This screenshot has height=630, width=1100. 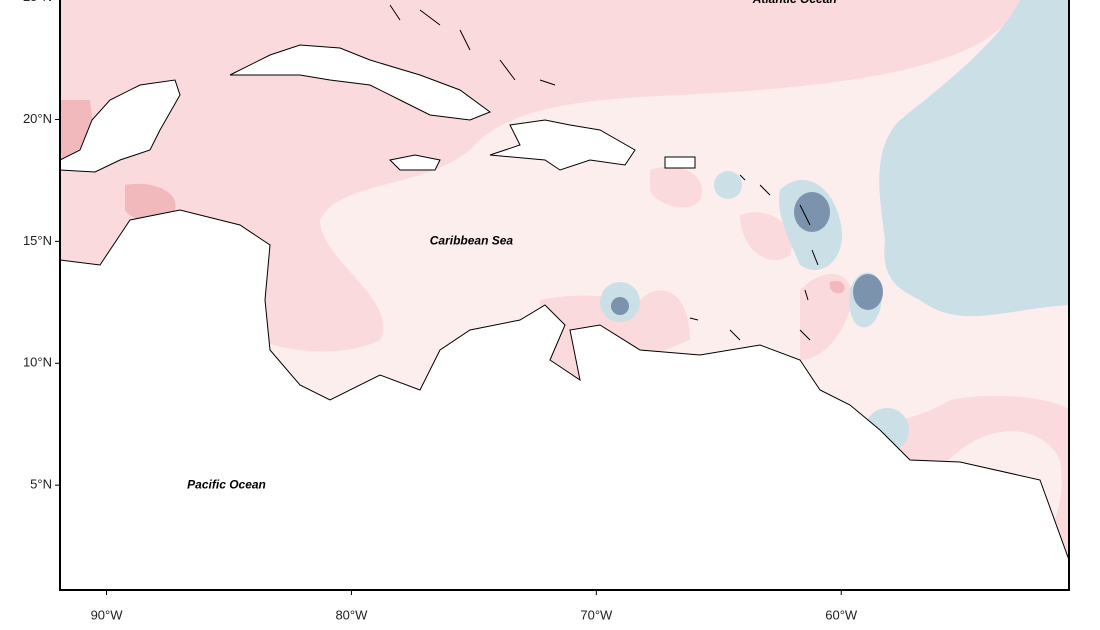 What do you see at coordinates (414, 162) in the screenshot?
I see `jamaica` at bounding box center [414, 162].